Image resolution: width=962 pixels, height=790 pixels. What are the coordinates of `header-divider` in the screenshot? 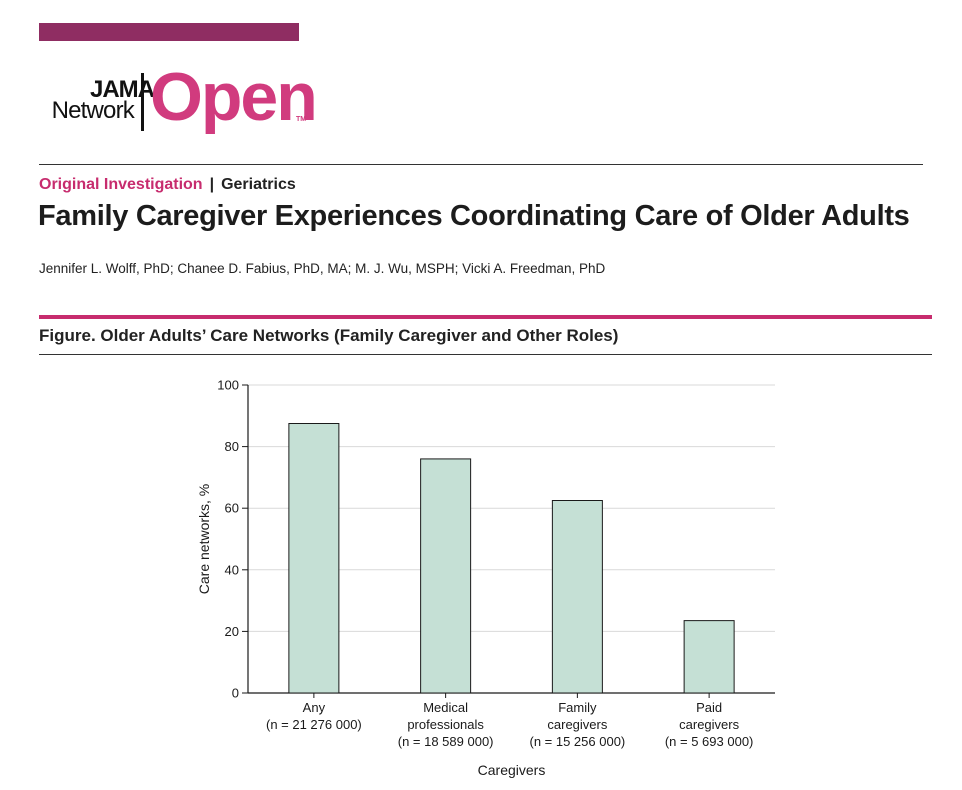 It's located at (481, 164).